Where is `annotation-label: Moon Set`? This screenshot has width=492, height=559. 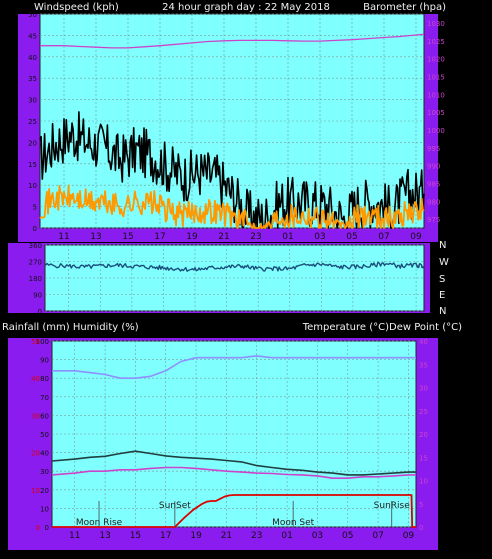
annotation-label: Moon Set is located at coordinates (293, 523).